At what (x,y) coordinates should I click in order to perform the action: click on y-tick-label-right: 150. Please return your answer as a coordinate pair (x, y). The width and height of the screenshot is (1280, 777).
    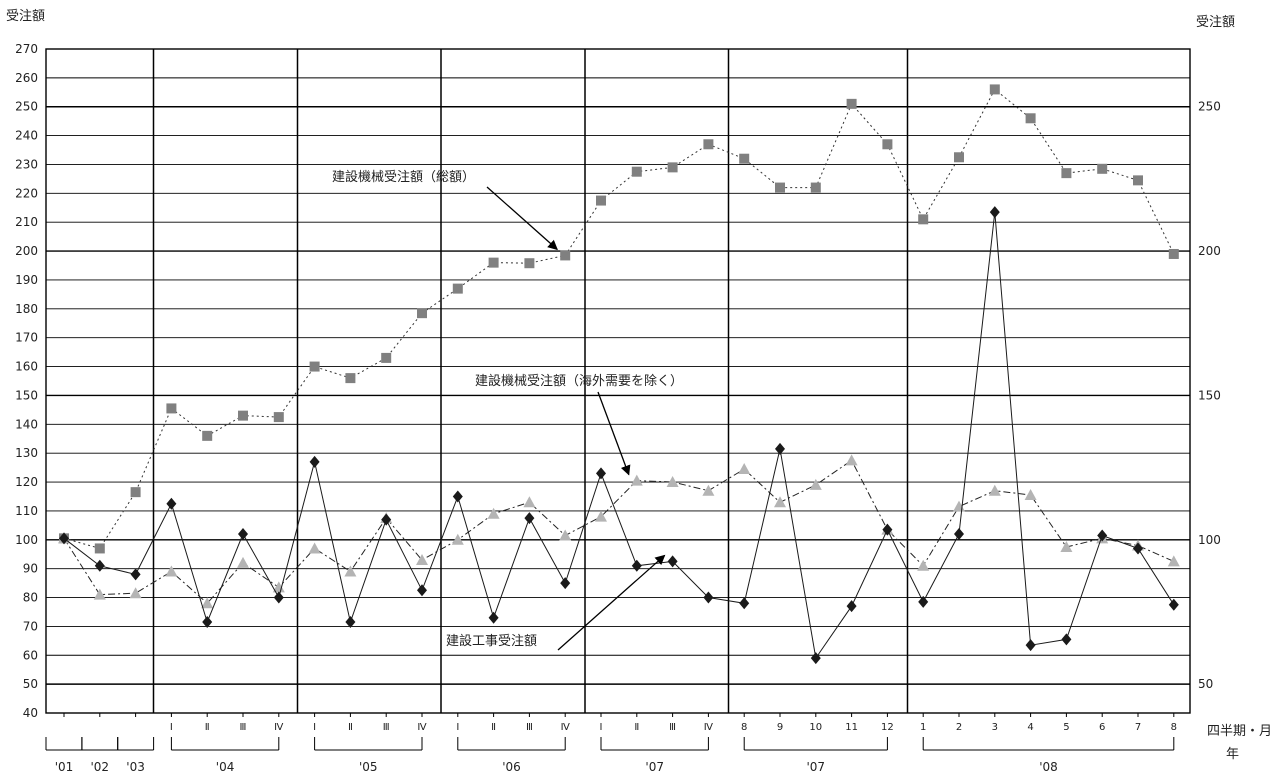
    Looking at the image, I should click on (1209, 395).